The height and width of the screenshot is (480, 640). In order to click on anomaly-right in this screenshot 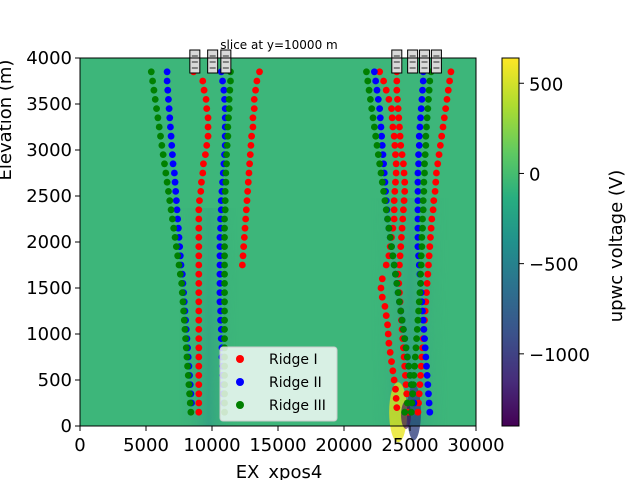, I will do `click(410, 312)`.